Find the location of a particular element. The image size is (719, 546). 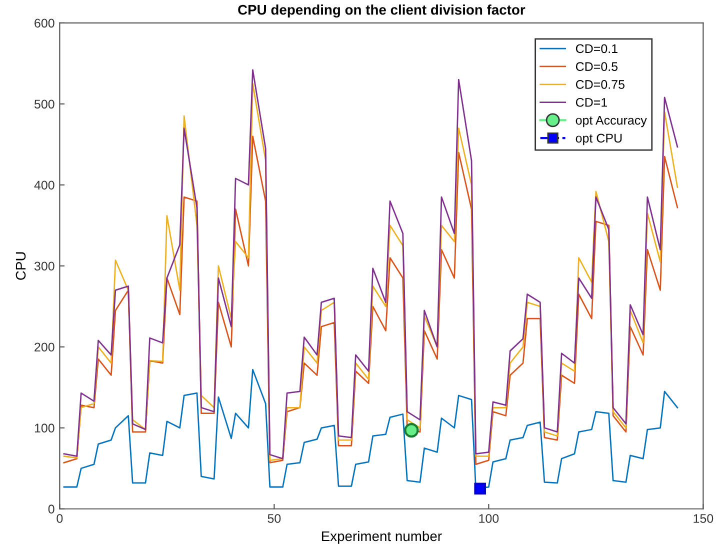

legend-label: opt Accuracy is located at coordinates (611, 122).